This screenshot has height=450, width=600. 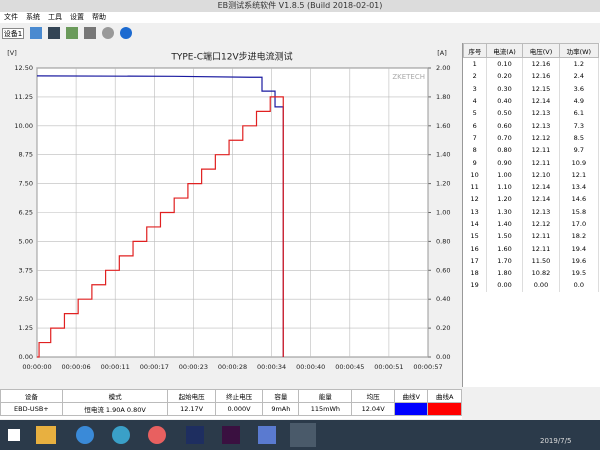 What do you see at coordinates (475, 261) in the screenshot?
I see `table-cell: 17` at bounding box center [475, 261].